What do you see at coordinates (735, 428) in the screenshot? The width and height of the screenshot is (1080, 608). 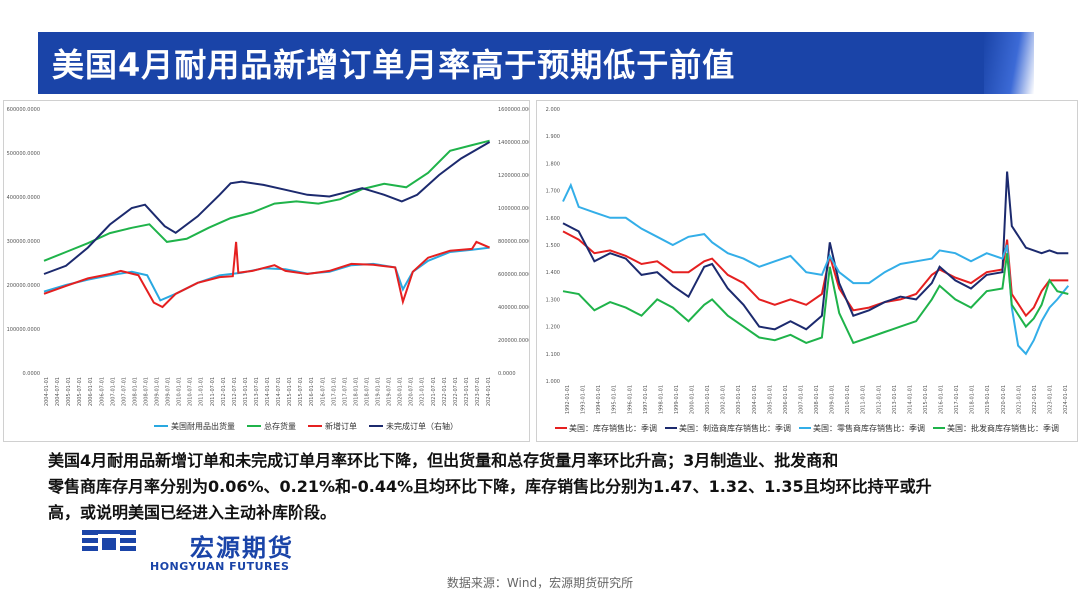 I see `legend-label: 美国：制造商库存销售比：季调` at bounding box center [735, 428].